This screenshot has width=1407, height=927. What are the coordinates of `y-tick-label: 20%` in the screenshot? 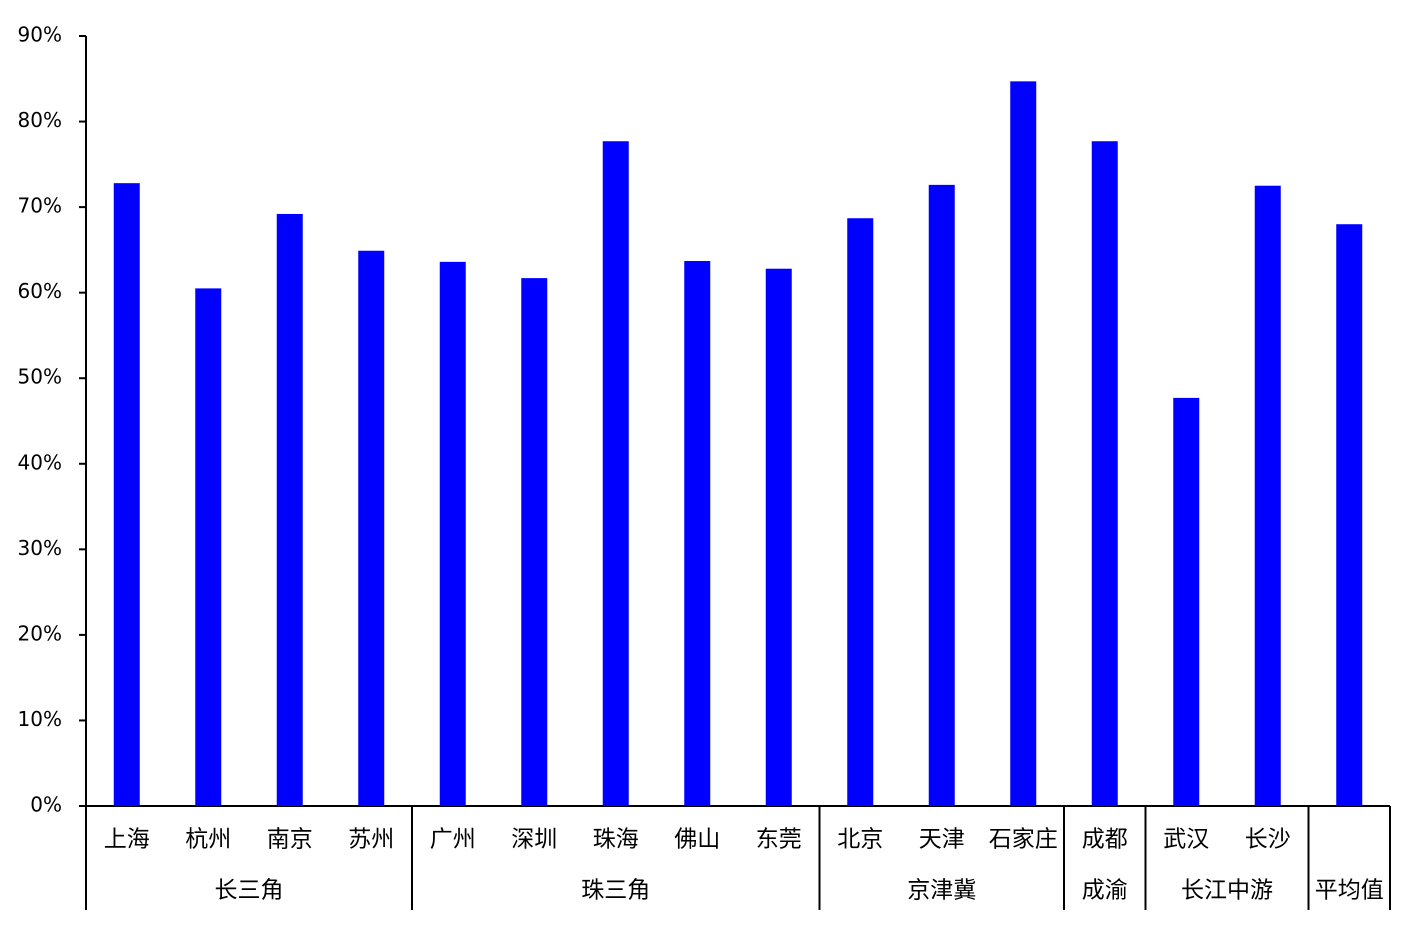 It's located at (40, 633).